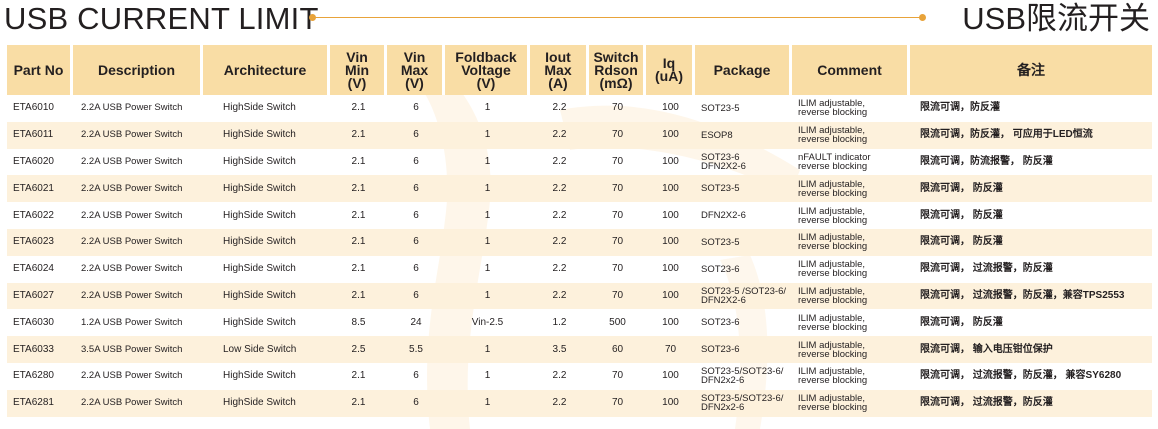  What do you see at coordinates (40, 189) in the screenshot?
I see `part-number-cell: ETA6021` at bounding box center [40, 189].